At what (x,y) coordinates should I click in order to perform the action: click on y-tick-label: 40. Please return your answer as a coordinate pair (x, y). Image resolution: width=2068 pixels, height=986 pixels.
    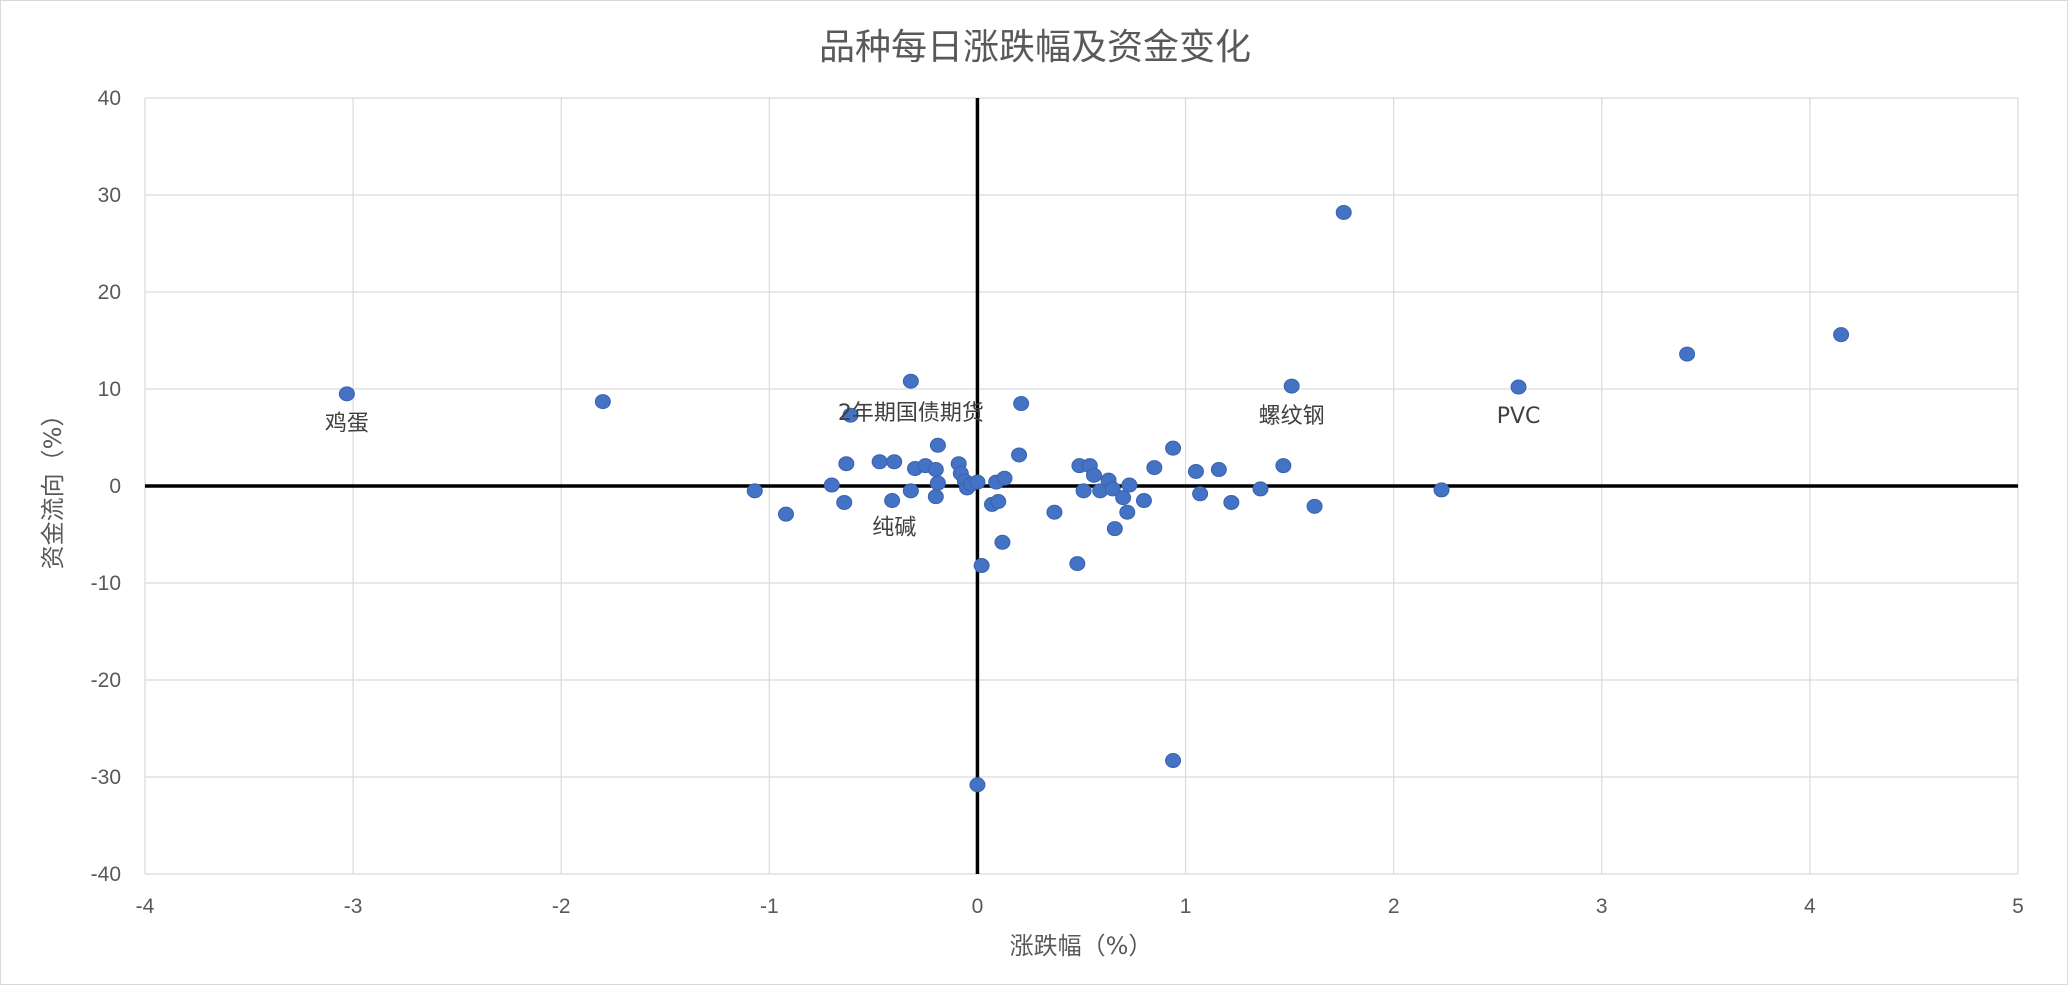
    Looking at the image, I should click on (109, 98).